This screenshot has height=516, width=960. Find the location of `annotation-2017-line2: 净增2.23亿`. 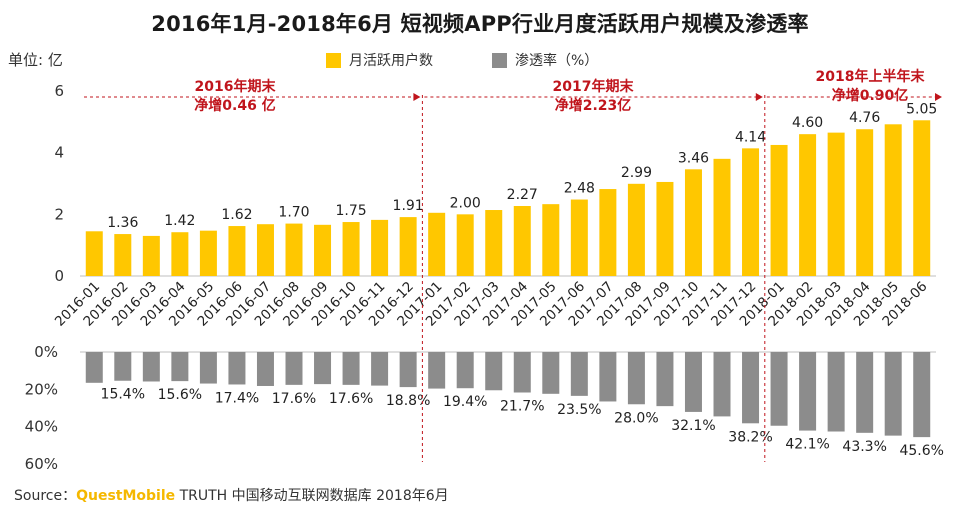

annotation-2017-line2: 净增2.23亿 is located at coordinates (593, 106).